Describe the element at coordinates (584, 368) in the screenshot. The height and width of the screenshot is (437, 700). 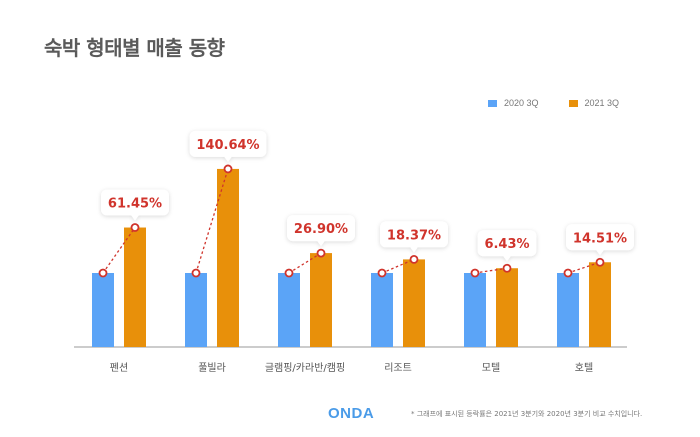
I see `category-label: 호텔` at that location.